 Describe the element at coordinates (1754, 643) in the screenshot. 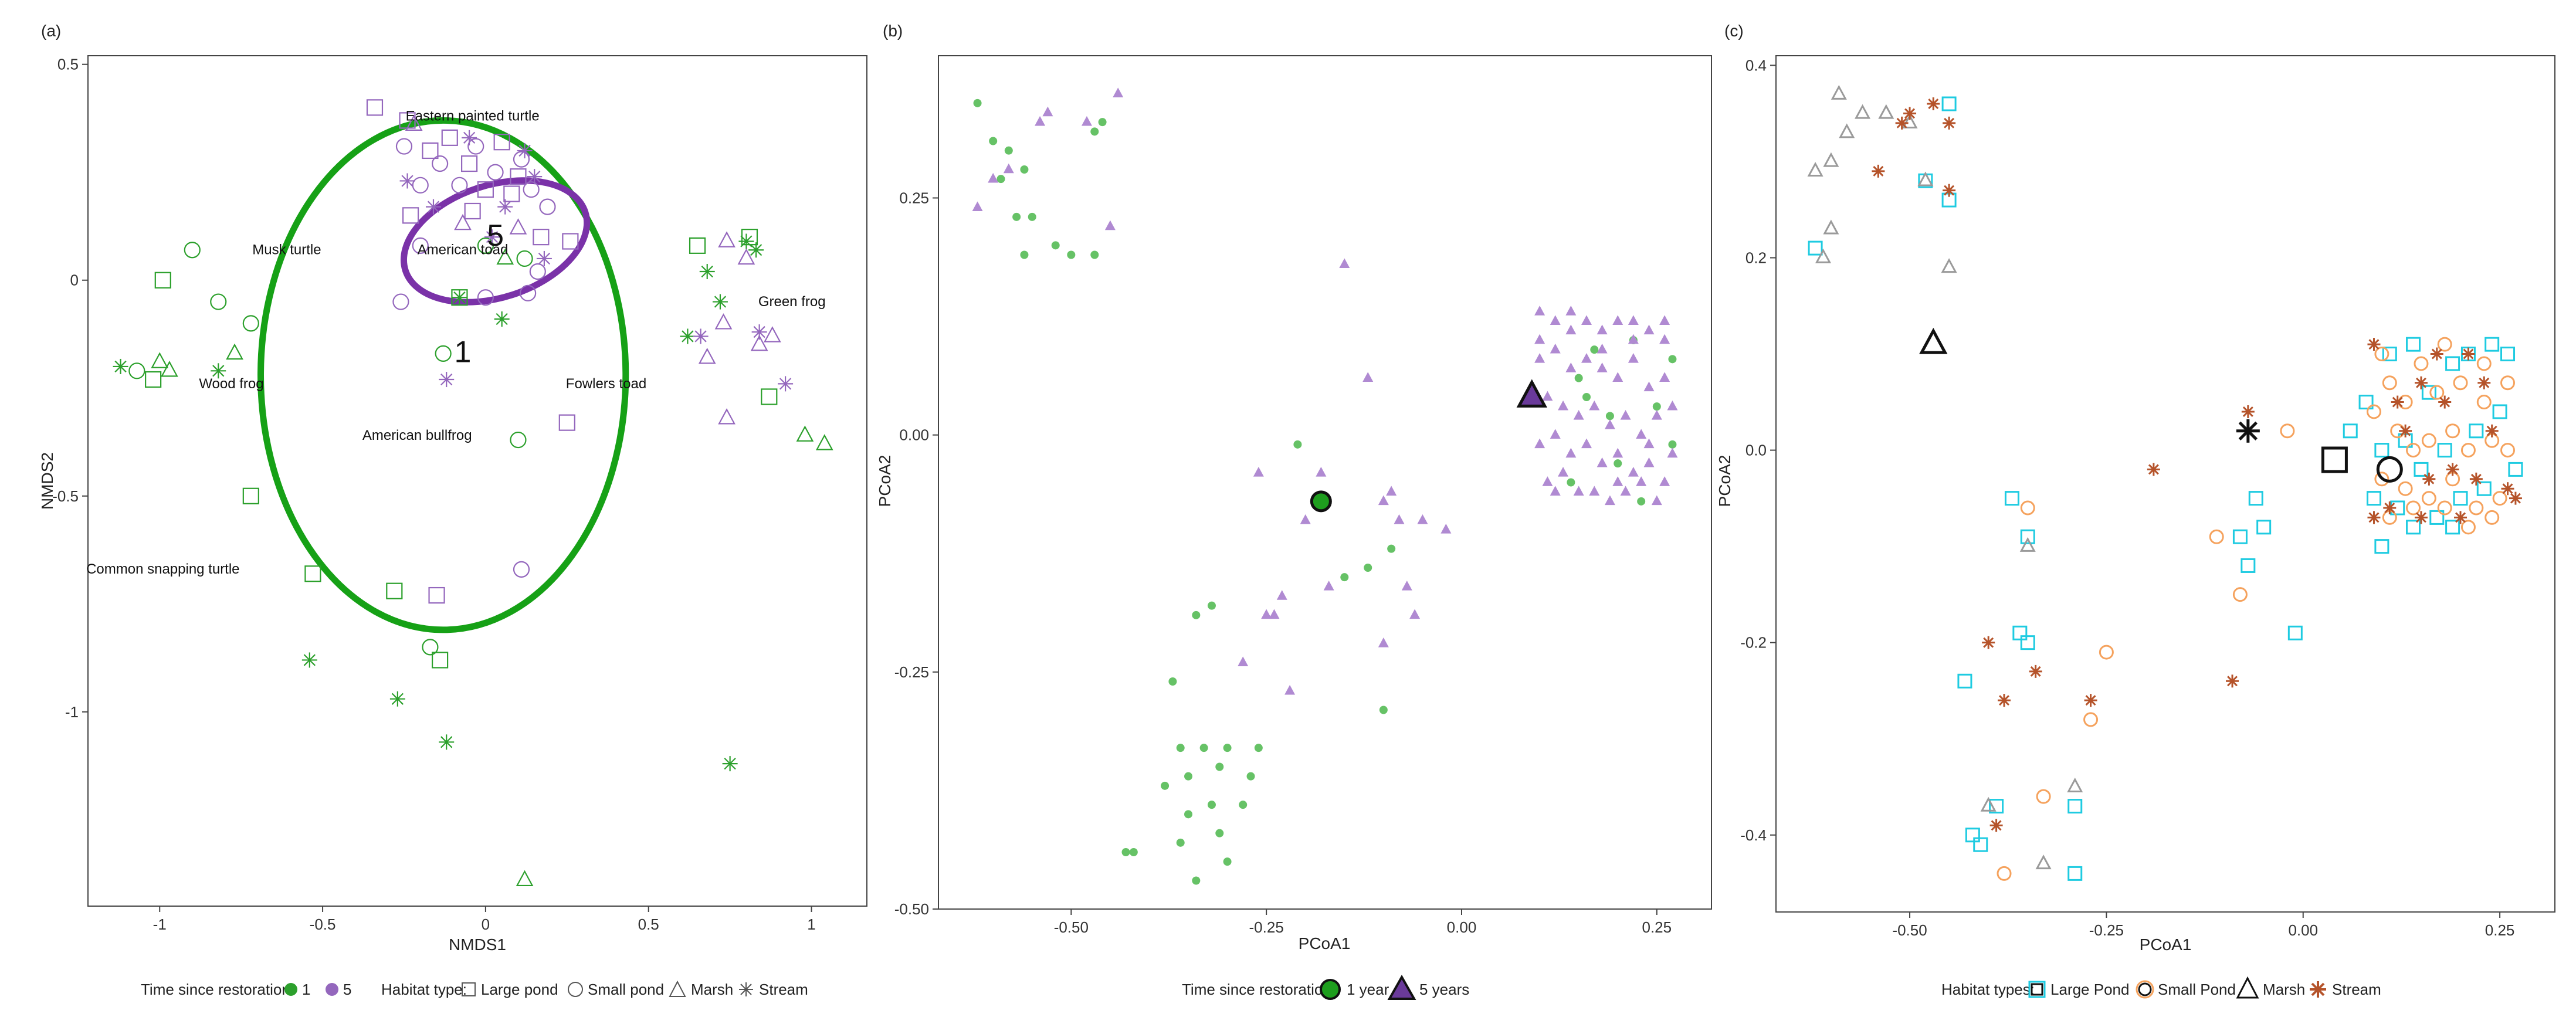

I see `y-tick-label: -0.2` at that location.